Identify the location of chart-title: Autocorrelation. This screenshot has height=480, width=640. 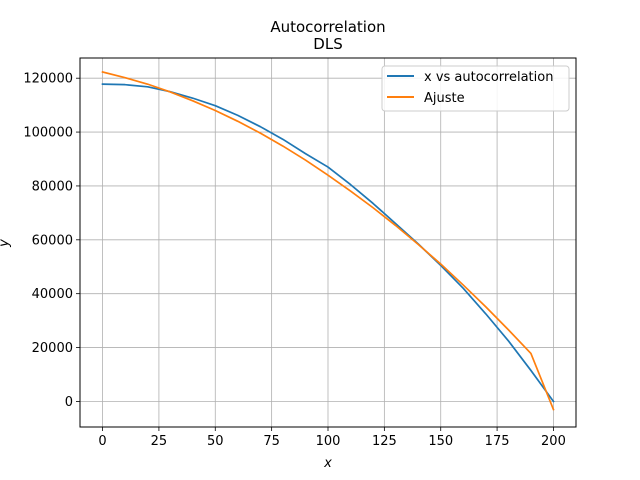
(327, 27).